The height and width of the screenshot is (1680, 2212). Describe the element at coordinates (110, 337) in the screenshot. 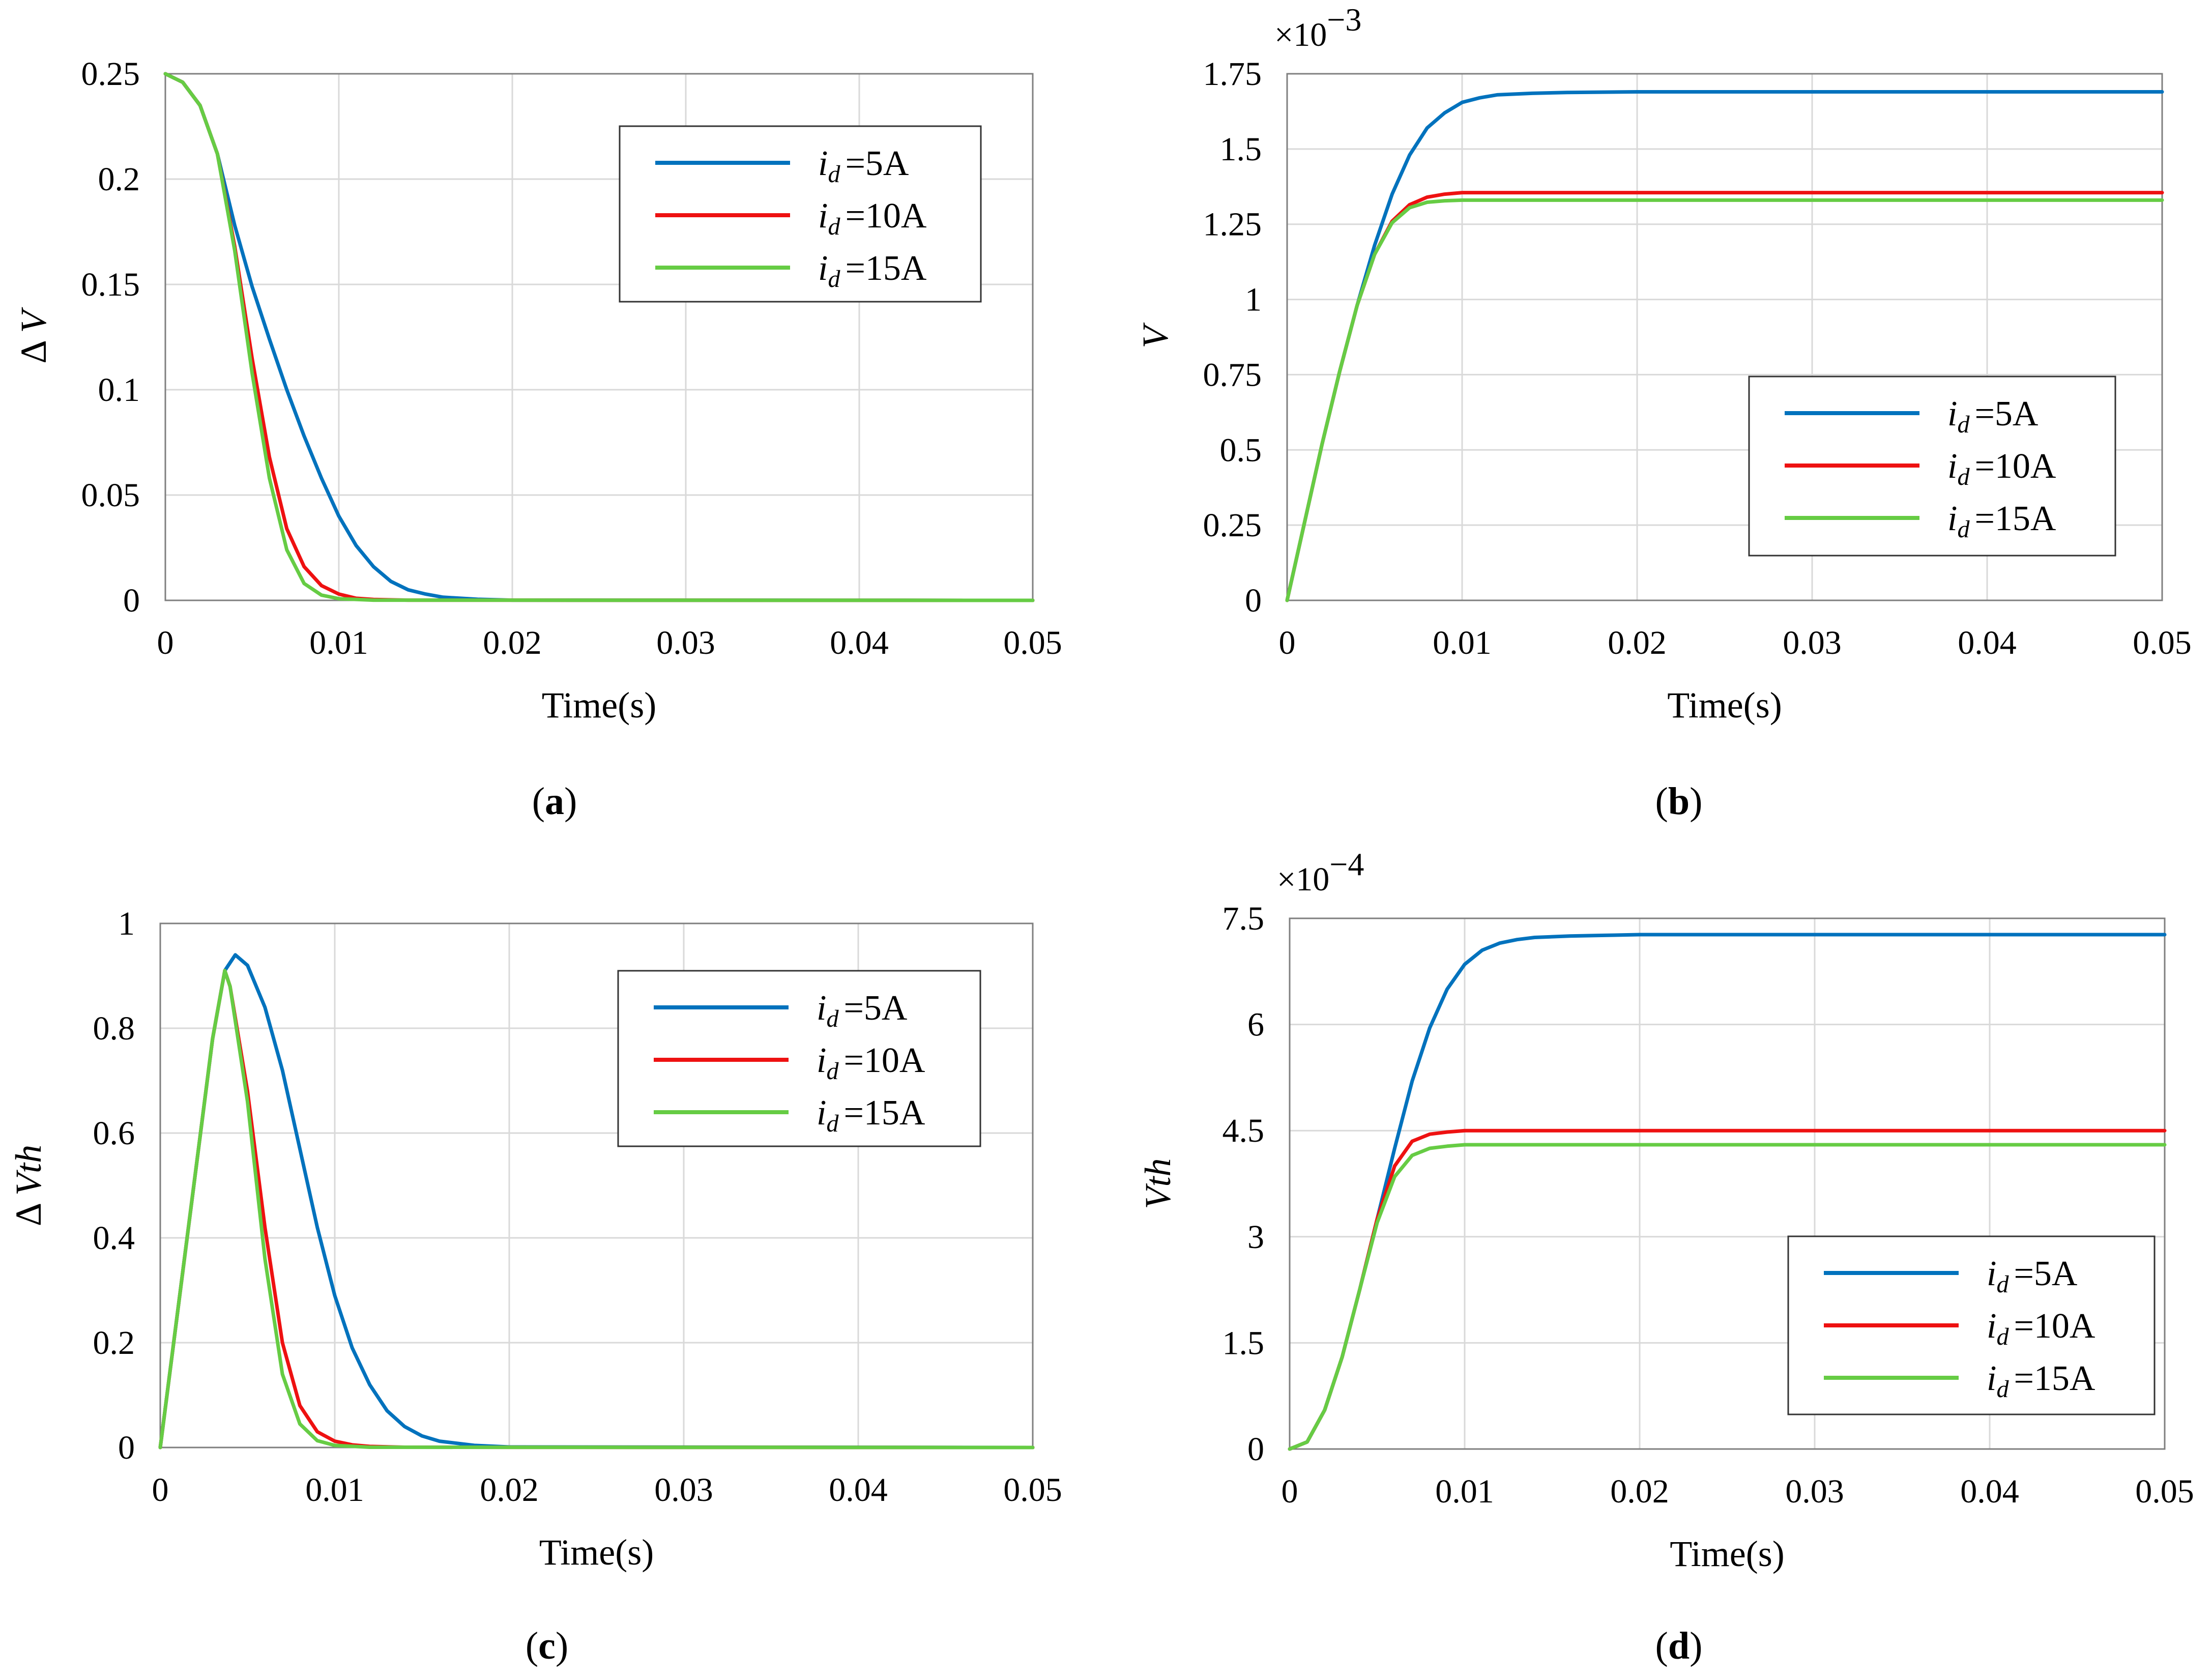

I see `y-tick-labels: 0 0.05 0.1 0.15 0.2 0.25` at that location.